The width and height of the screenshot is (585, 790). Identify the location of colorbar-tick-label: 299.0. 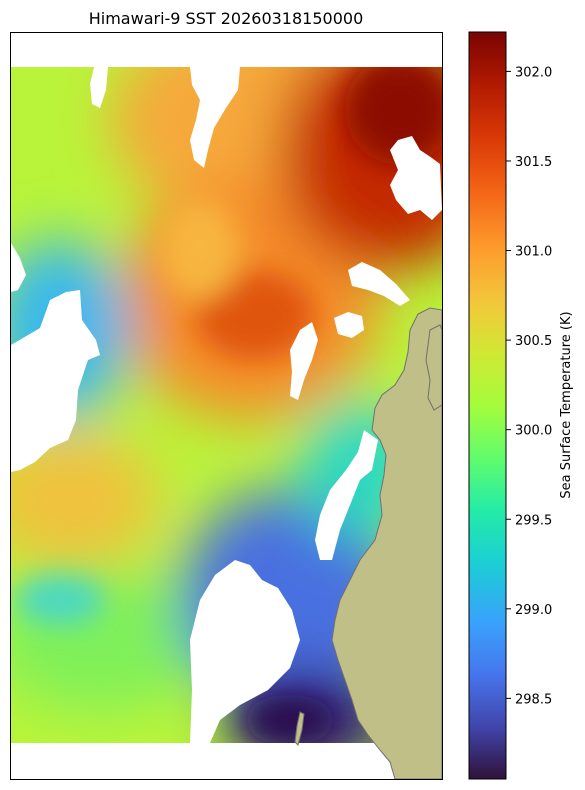
(533, 610).